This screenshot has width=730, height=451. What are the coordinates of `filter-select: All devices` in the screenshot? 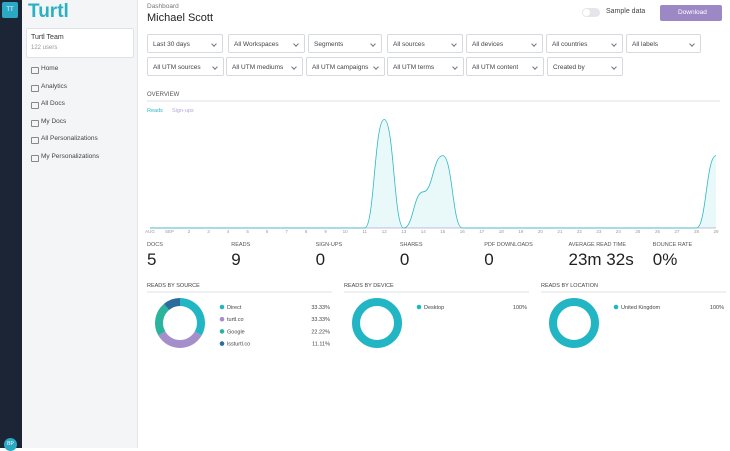 It's located at (504, 43).